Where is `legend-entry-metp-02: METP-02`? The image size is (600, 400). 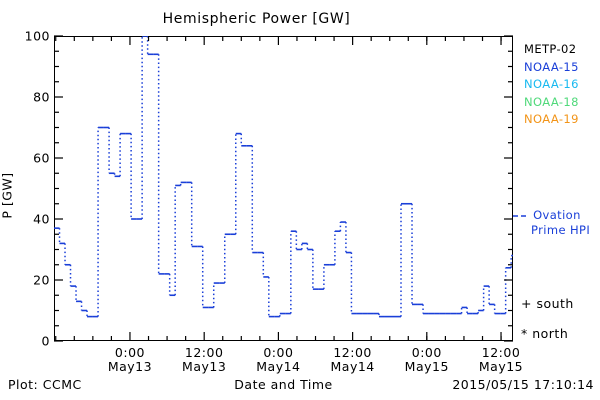 legend-entry-metp-02: METP-02 is located at coordinates (550, 49).